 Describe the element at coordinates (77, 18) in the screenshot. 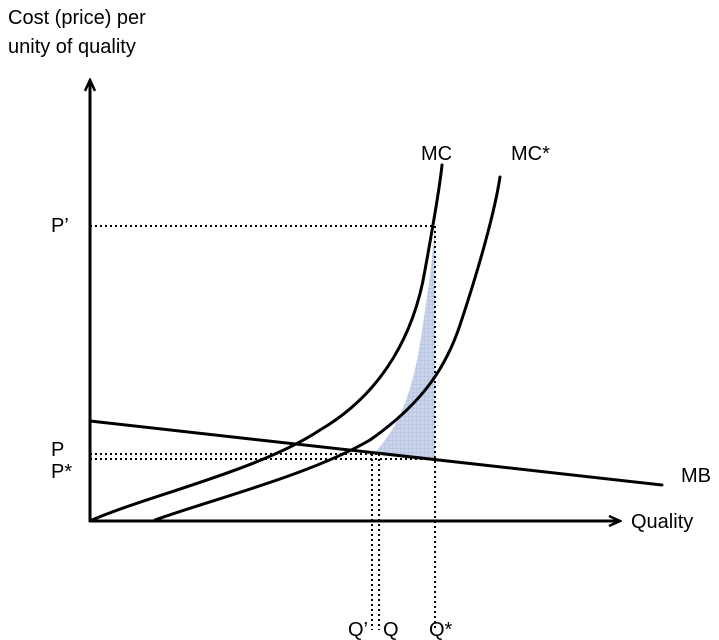

I see `y-axis-title-line1: Cost (price) per` at that location.